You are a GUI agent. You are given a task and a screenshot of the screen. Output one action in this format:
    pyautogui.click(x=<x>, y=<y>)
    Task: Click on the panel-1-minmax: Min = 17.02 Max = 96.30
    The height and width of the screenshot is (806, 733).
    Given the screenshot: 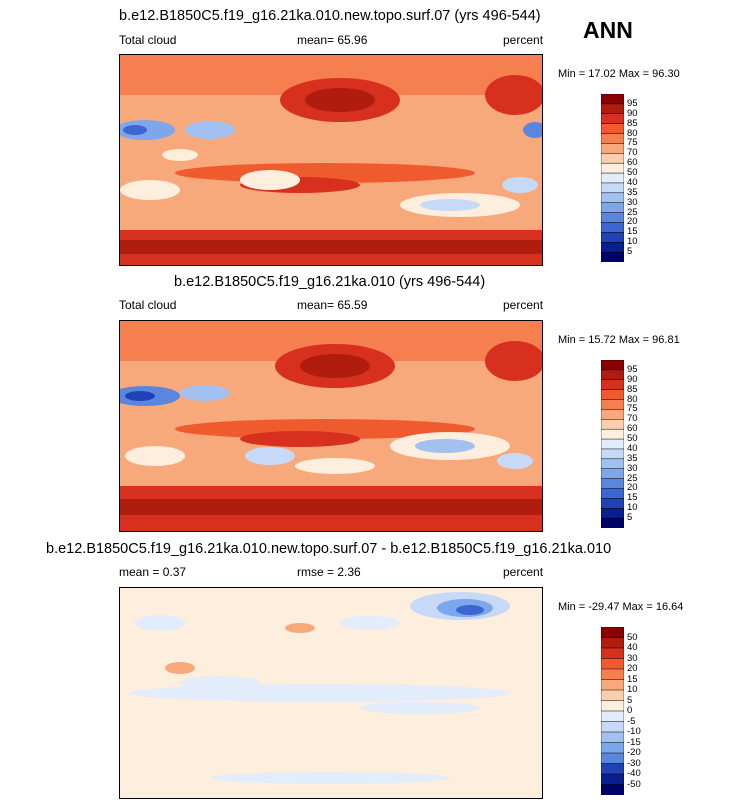 What is the action you would take?
    pyautogui.click(x=619, y=74)
    